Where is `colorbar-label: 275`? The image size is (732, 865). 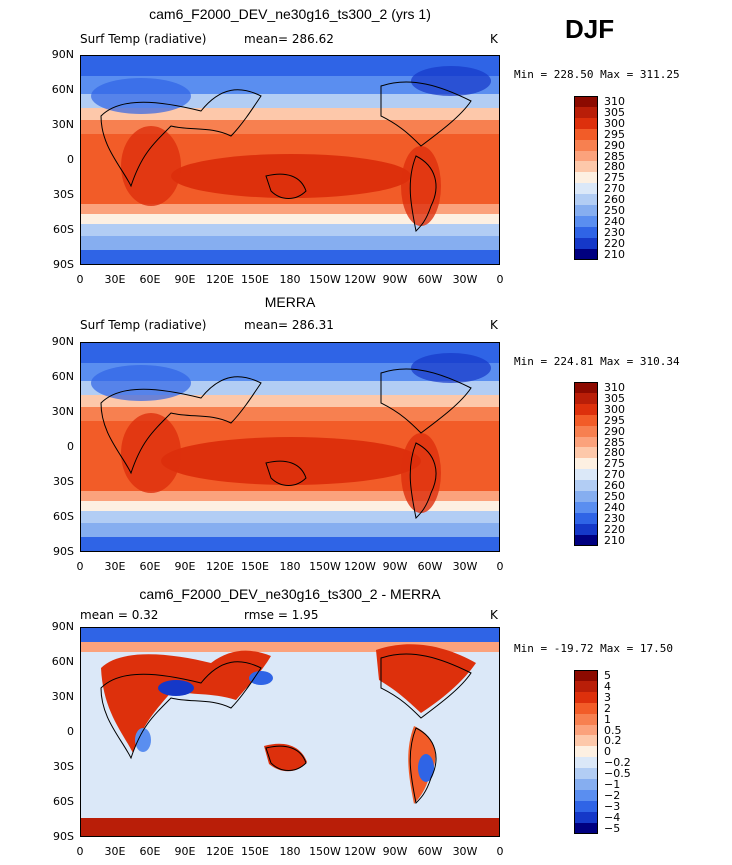 colorbar-label: 275 is located at coordinates (614, 464).